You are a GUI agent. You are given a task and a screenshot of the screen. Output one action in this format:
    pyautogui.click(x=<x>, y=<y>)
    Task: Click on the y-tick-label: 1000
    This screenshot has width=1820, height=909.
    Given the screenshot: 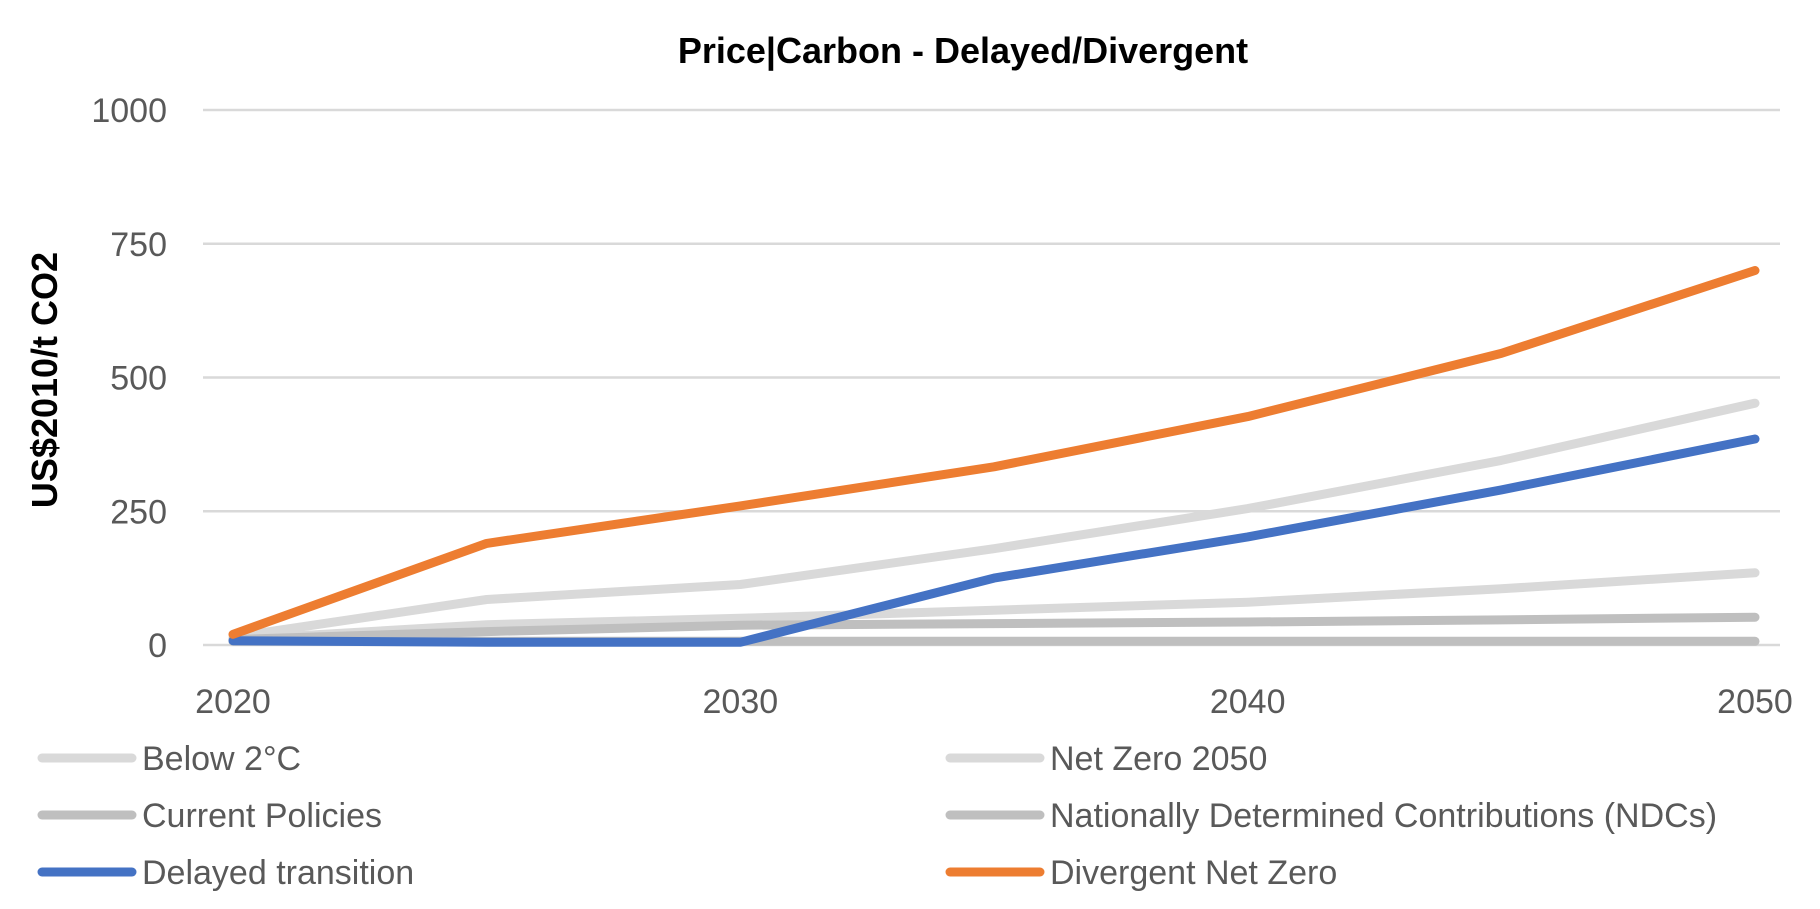 What is the action you would take?
    pyautogui.click(x=129, y=111)
    